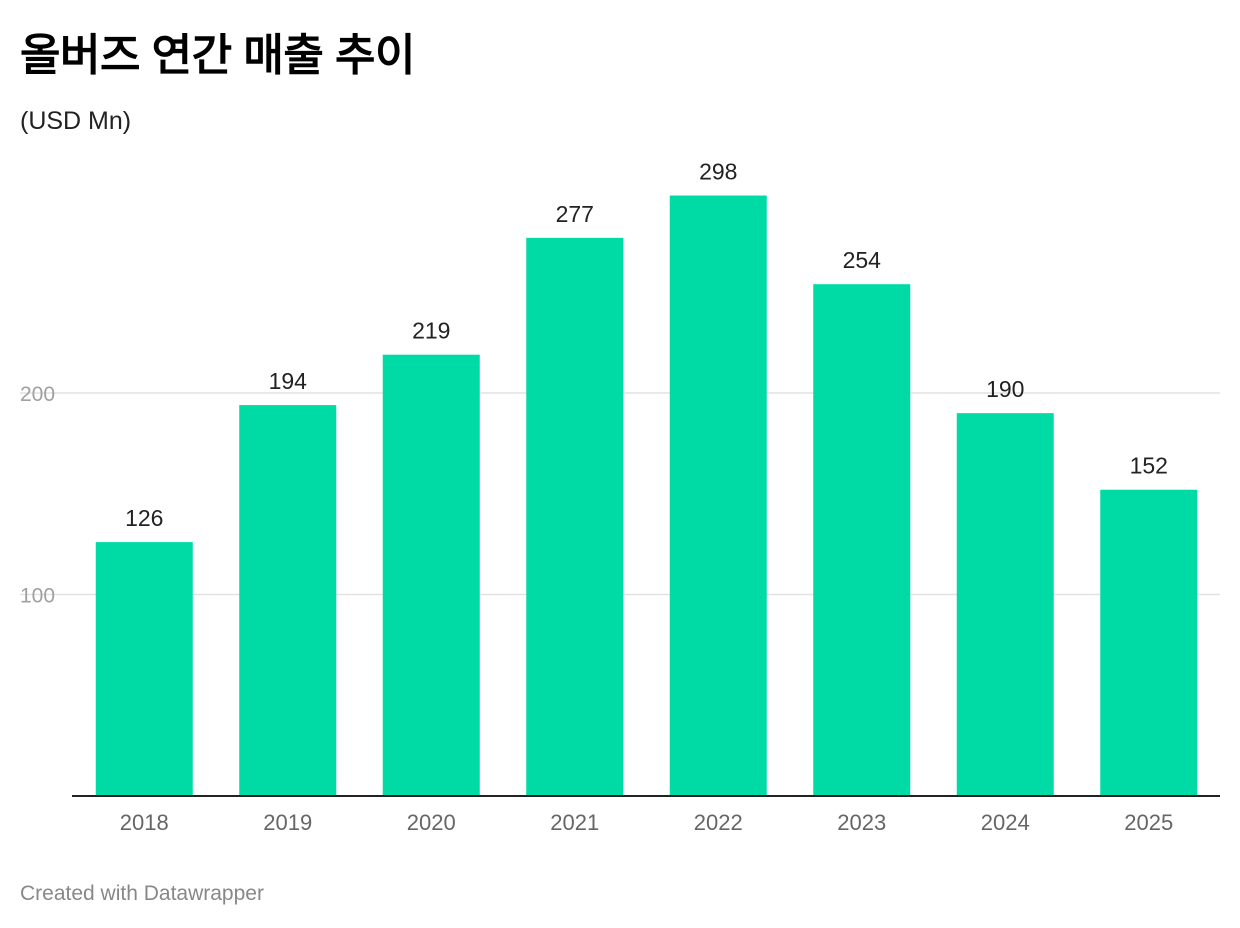 This screenshot has width=1240, height=928. Describe the element at coordinates (575, 214) in the screenshot. I see `data-label-2021: 277` at that location.